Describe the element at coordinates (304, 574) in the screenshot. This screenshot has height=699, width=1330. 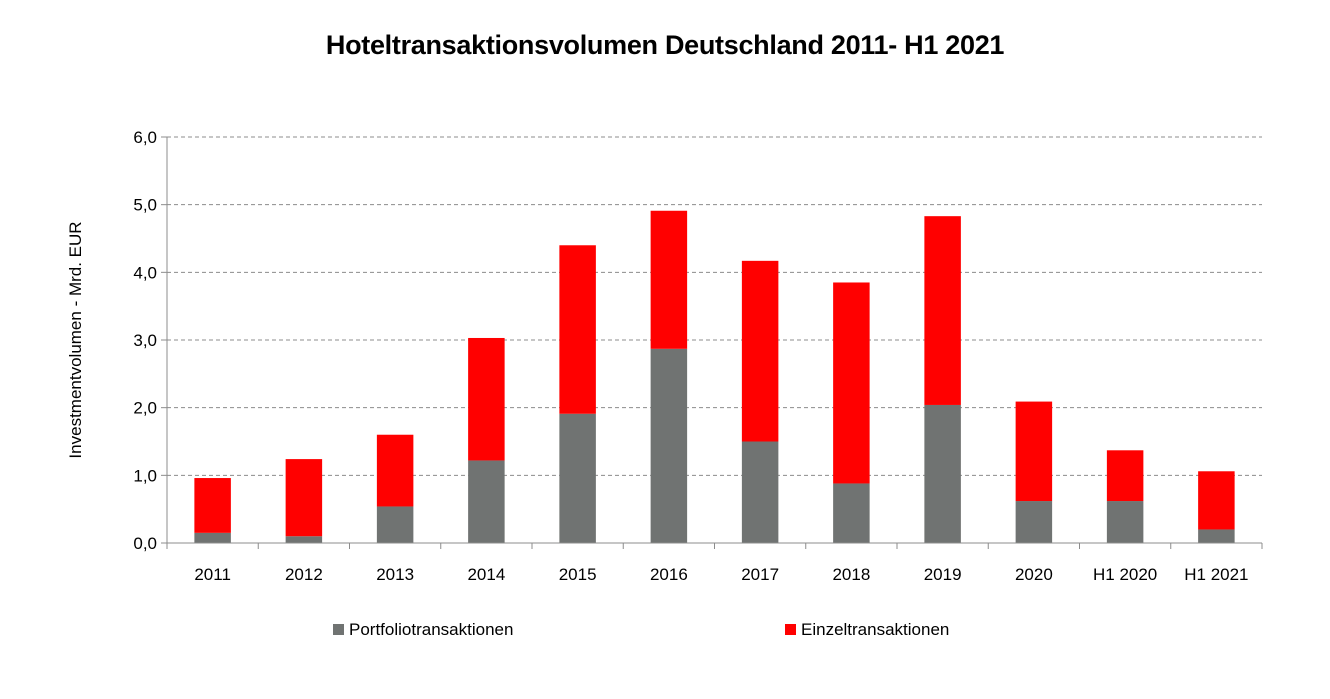
I see `x-tick-label: 2012` at that location.